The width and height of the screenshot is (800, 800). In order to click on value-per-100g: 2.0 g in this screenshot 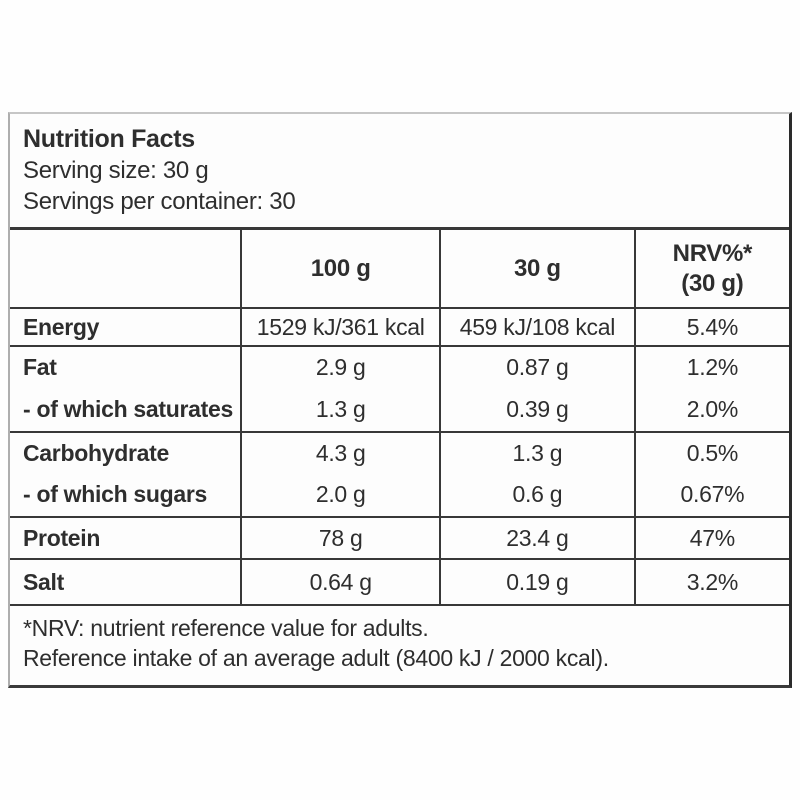, I will do `click(341, 495)`.